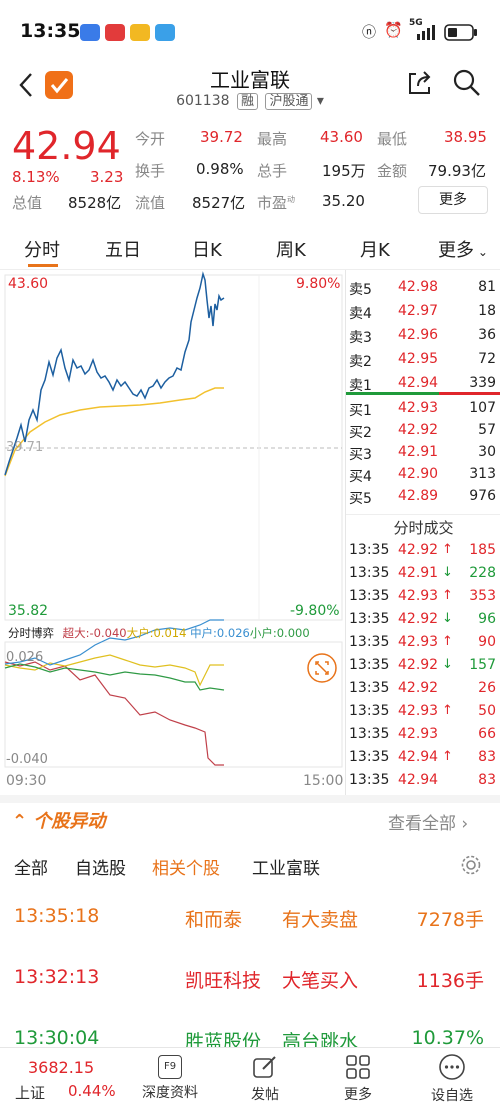  I want to click on low-value: 38.95, so click(465, 137).